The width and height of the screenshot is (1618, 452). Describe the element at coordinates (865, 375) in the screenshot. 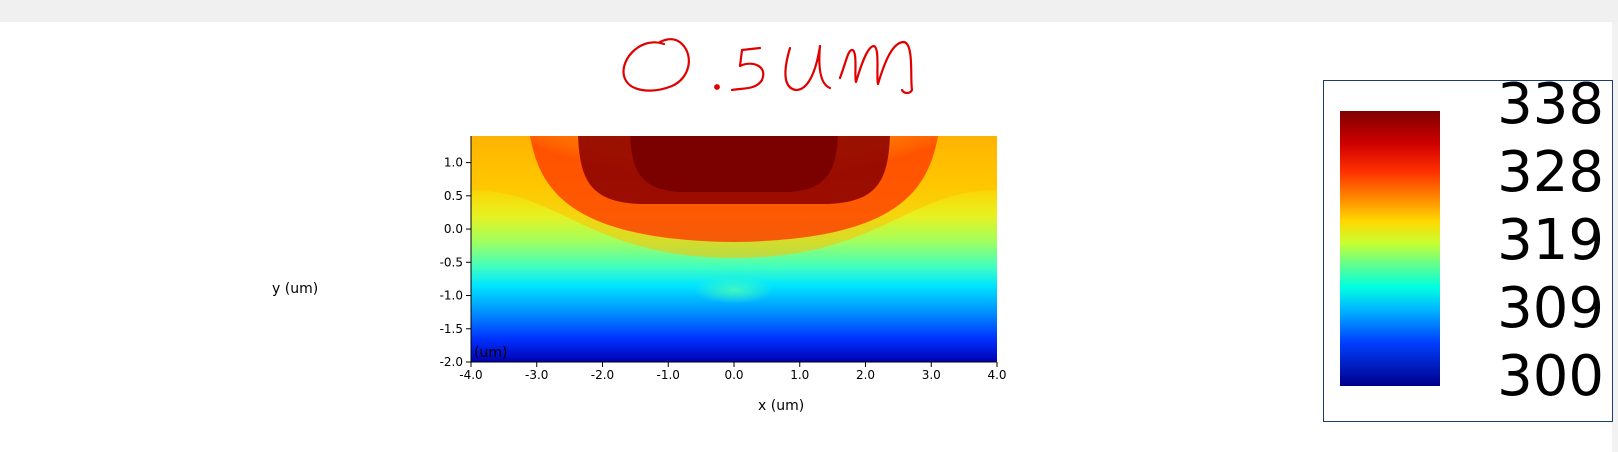

I see `x-tick-label: 2.0` at that location.